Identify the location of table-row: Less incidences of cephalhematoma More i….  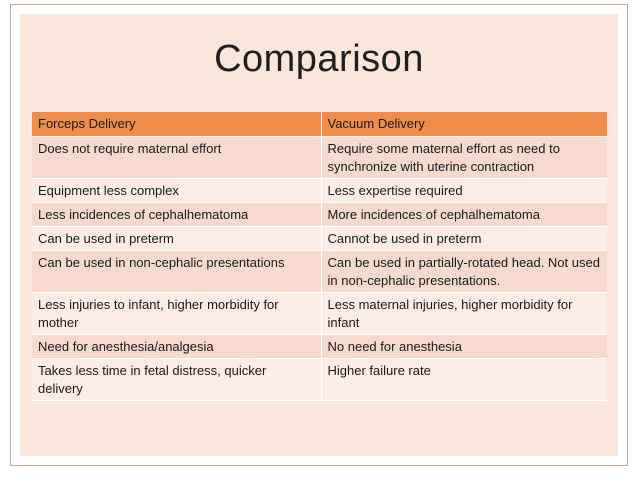
(319, 214).